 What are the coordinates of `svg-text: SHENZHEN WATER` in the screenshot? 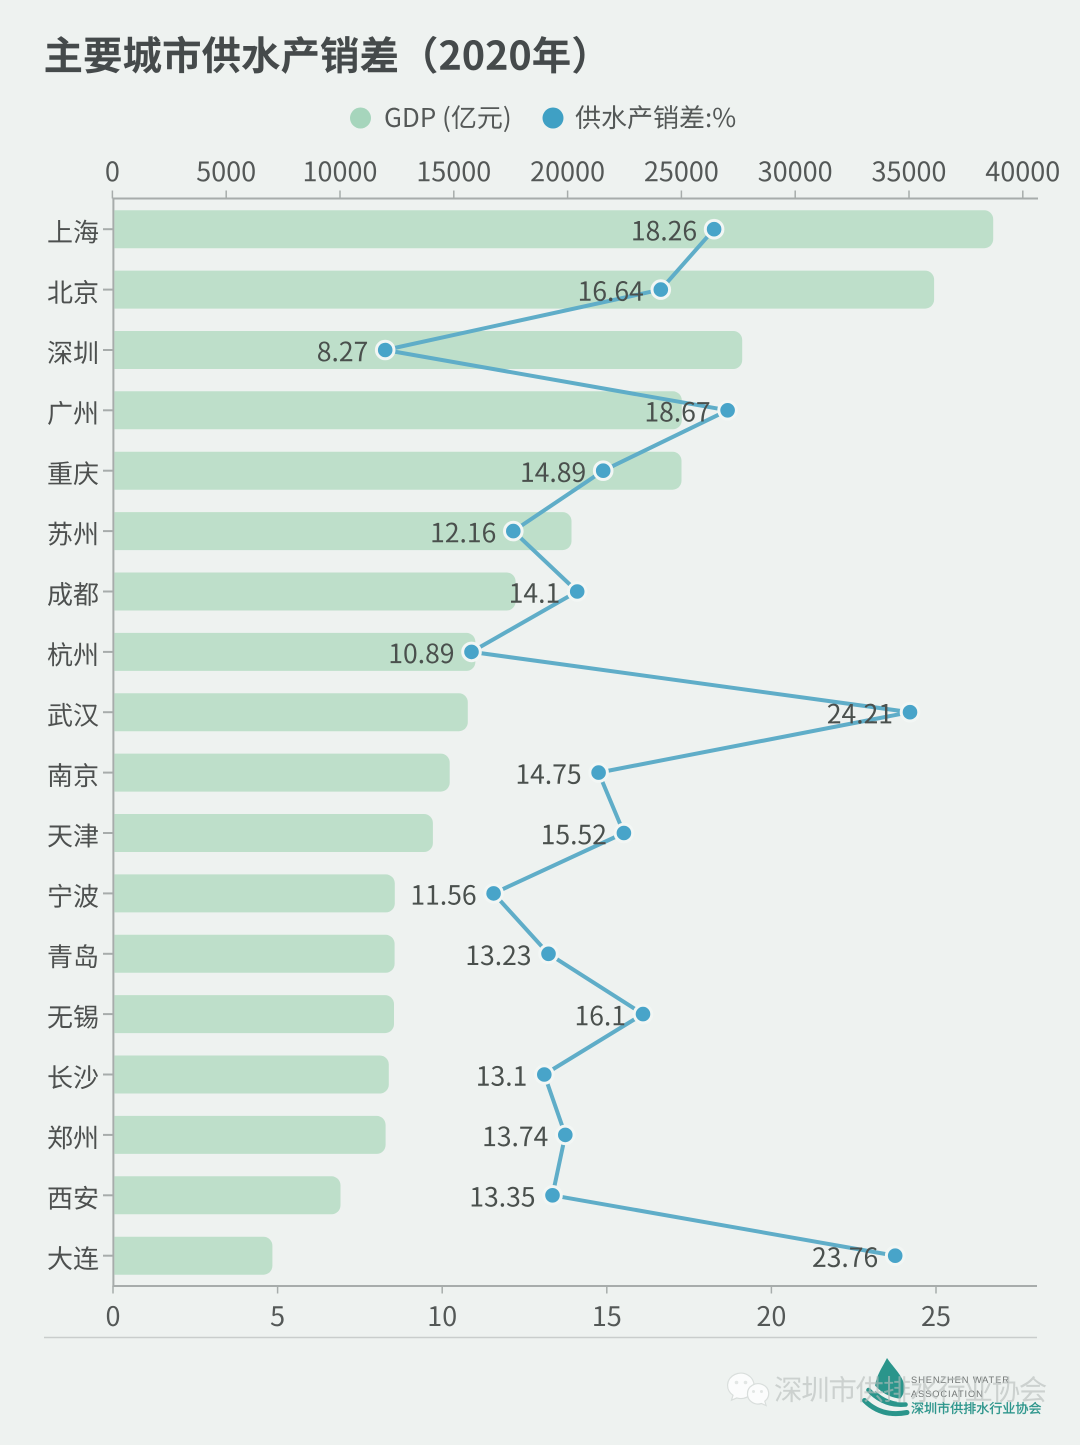 It's located at (960, 1380).